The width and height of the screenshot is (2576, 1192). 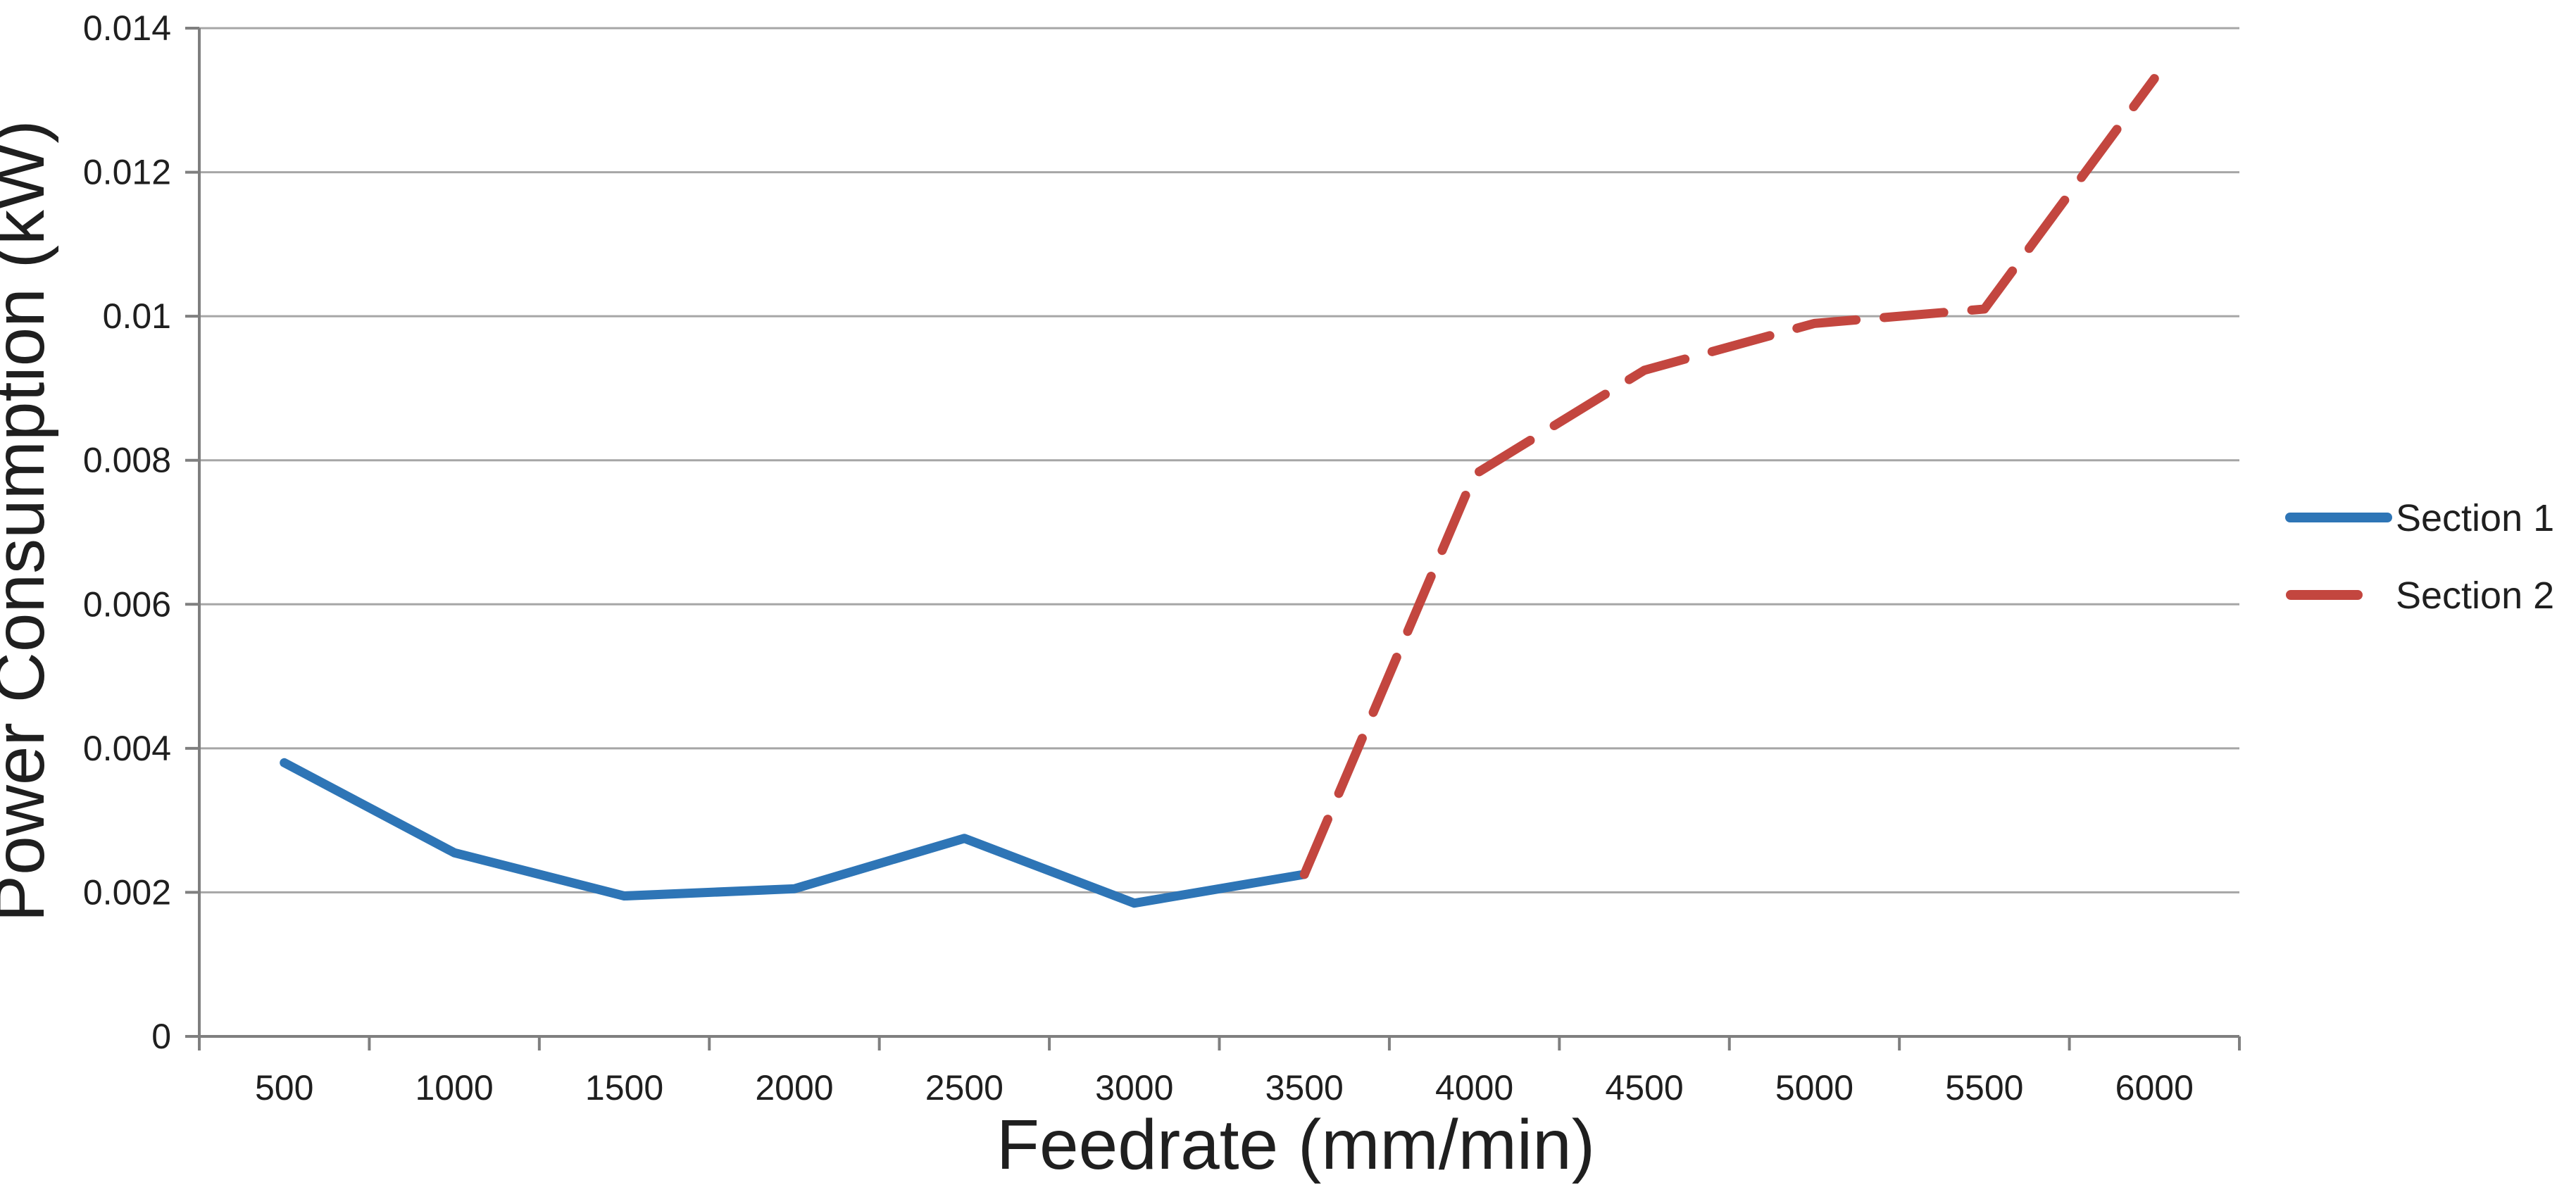 I want to click on x-tick-label-2500: 2500, so click(x=964, y=1088).